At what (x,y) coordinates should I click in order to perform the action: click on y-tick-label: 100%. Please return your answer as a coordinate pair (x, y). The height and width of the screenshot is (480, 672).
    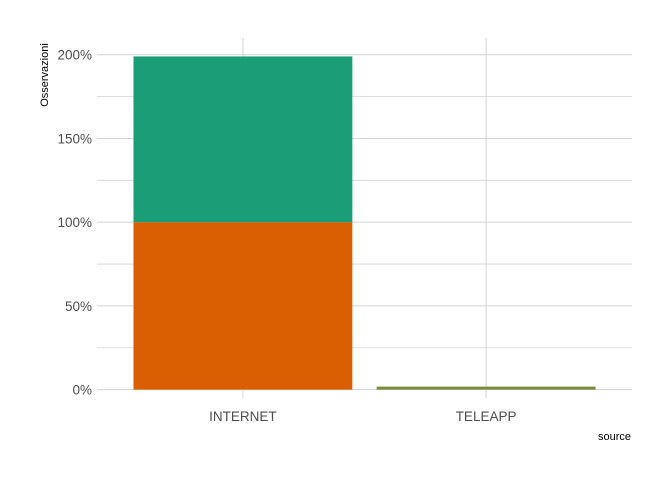
    Looking at the image, I should click on (74, 222).